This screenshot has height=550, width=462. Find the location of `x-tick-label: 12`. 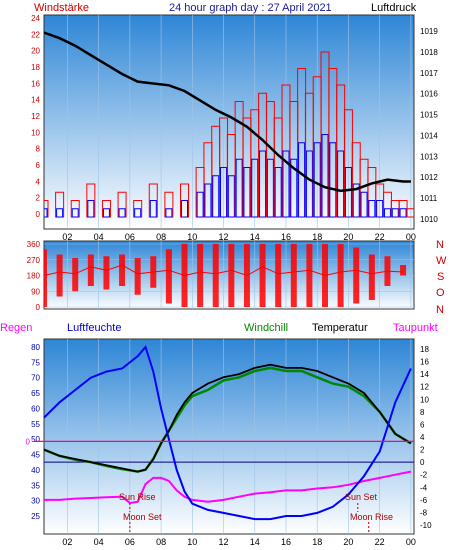

x-tick-label: 12 is located at coordinates (224, 237).